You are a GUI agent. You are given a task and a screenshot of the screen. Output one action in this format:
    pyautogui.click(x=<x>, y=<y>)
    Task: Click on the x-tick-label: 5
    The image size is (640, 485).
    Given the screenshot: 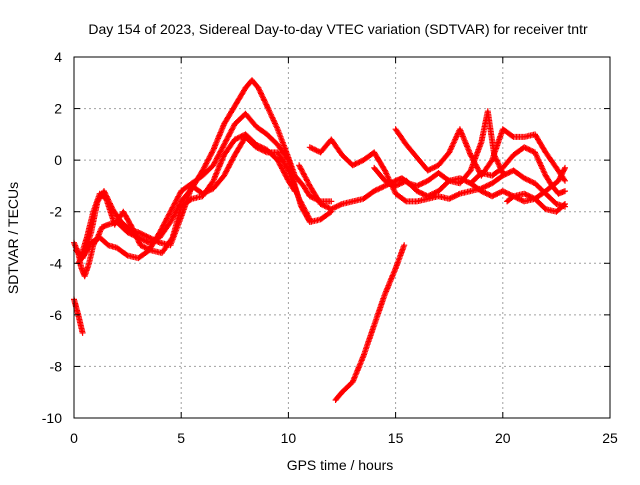 What is the action you would take?
    pyautogui.click(x=181, y=438)
    